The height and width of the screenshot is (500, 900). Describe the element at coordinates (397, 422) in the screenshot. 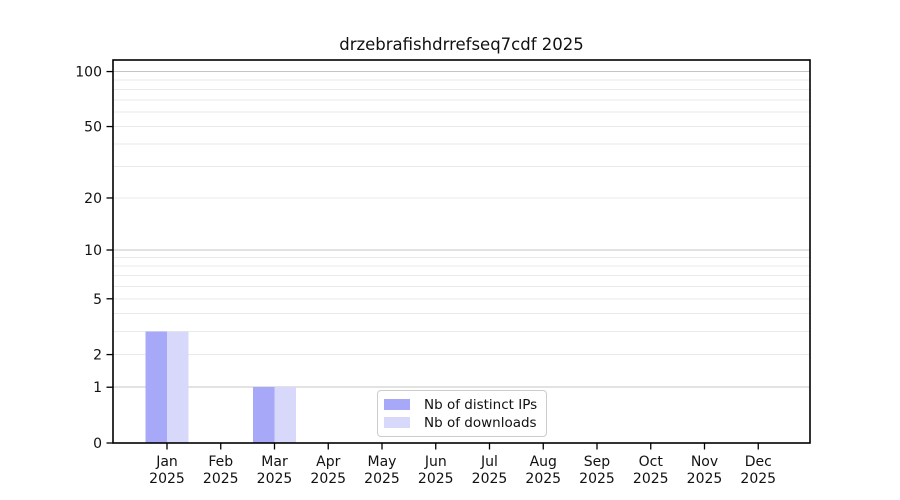

I see `legend-swatch-downloads` at that location.